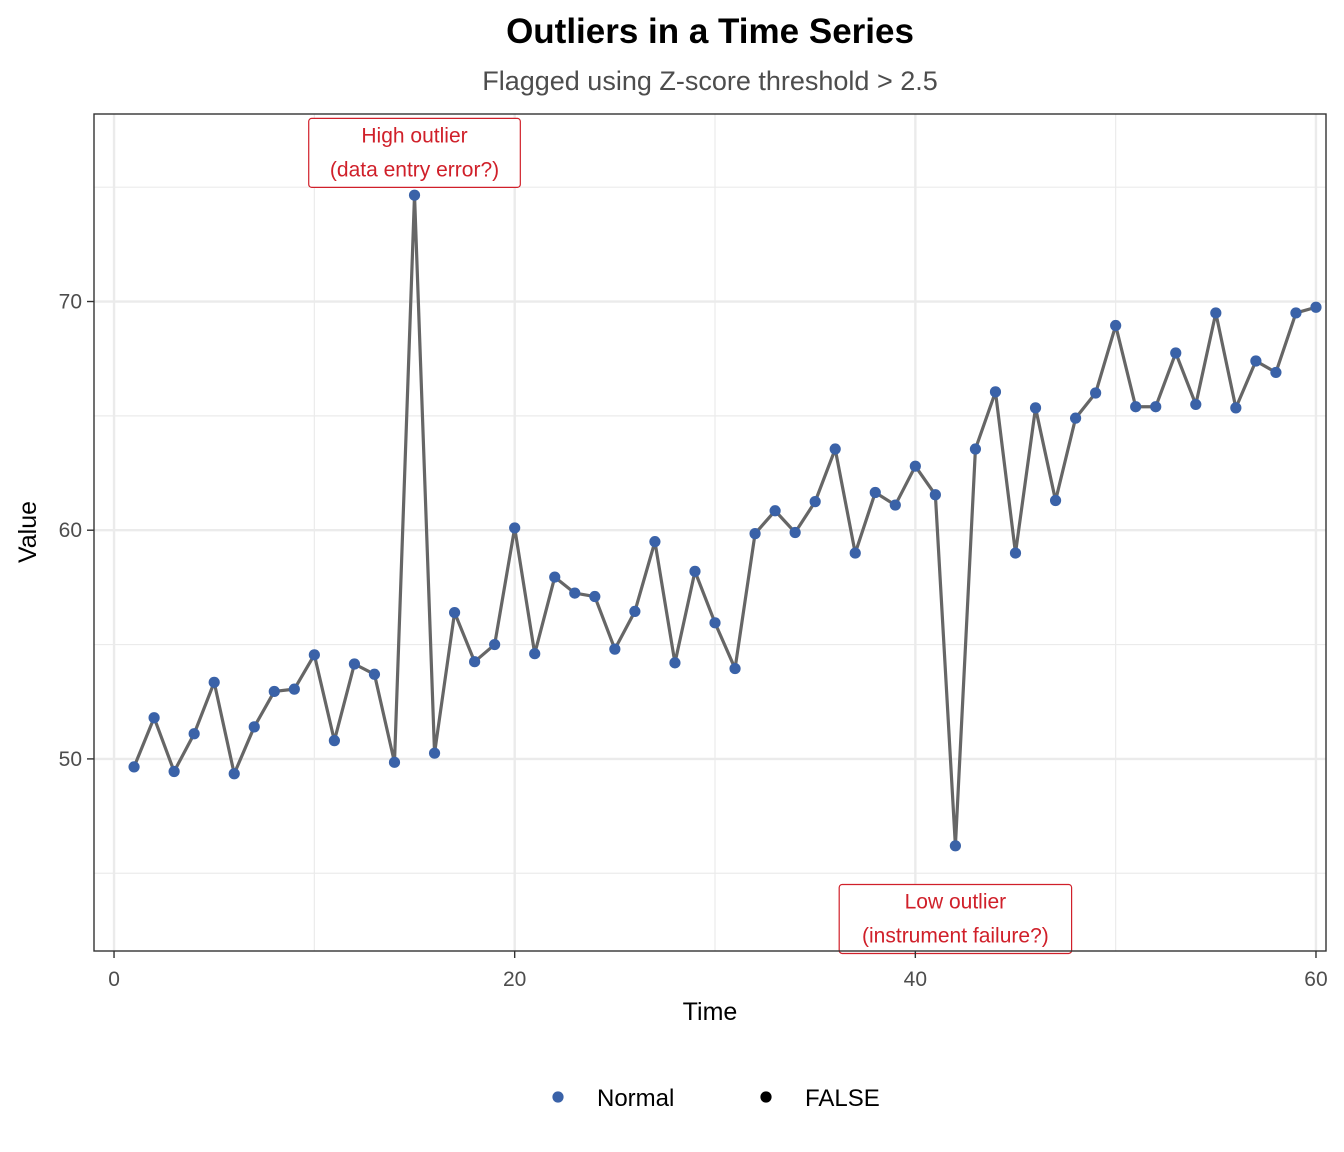 The image size is (1344, 1152). What do you see at coordinates (710, 1012) in the screenshot?
I see `x-axis-title: Time` at bounding box center [710, 1012].